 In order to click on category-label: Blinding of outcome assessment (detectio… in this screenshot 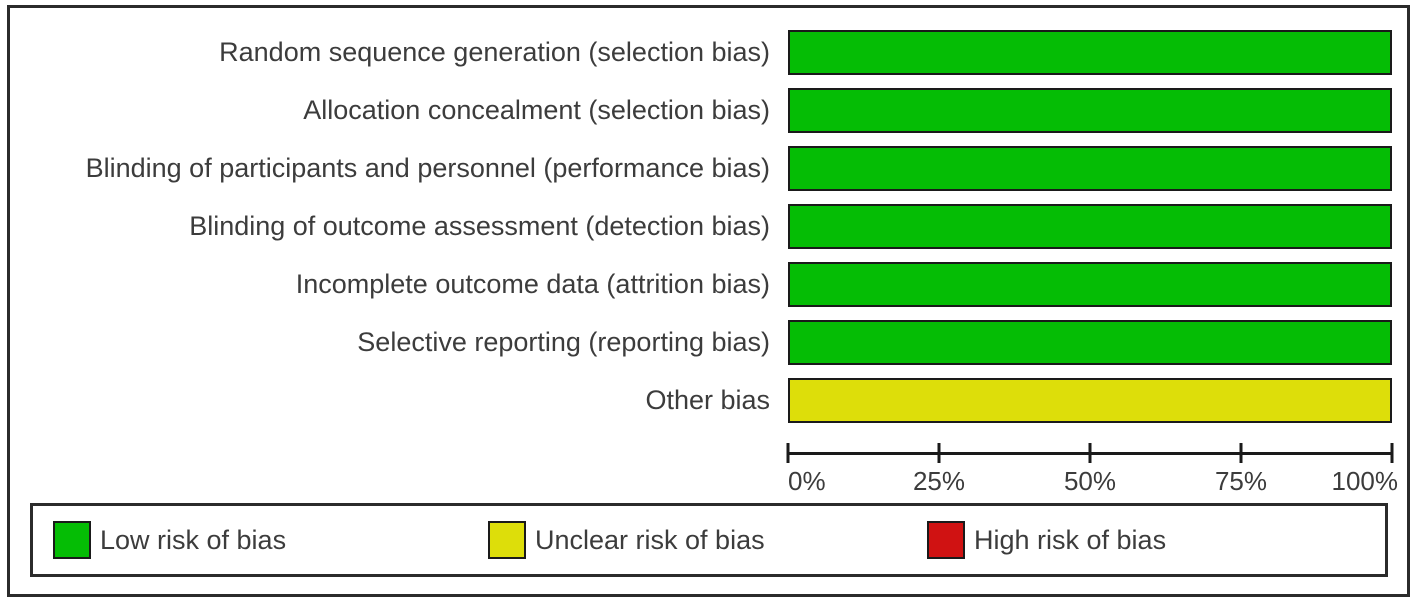, I will do `click(479, 226)`.